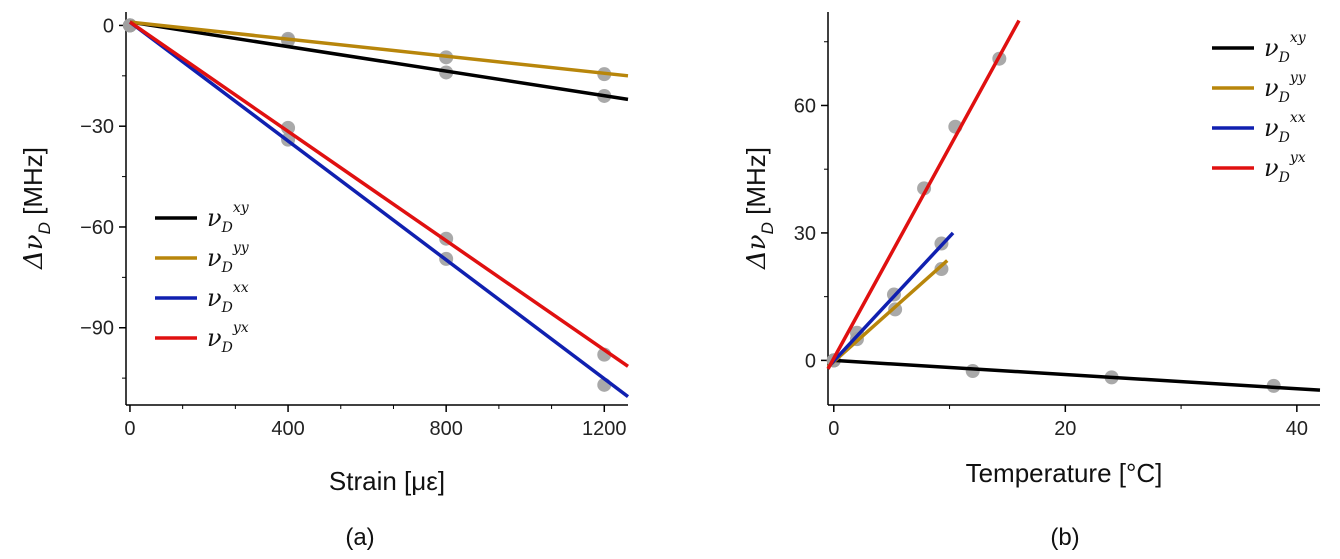  I want to click on x-tick-label: 400, so click(287, 429).